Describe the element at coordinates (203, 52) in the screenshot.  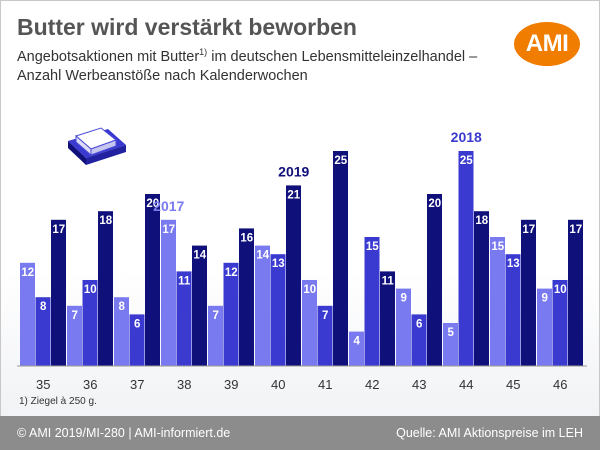
I see `footnote-marker: 1)` at that location.